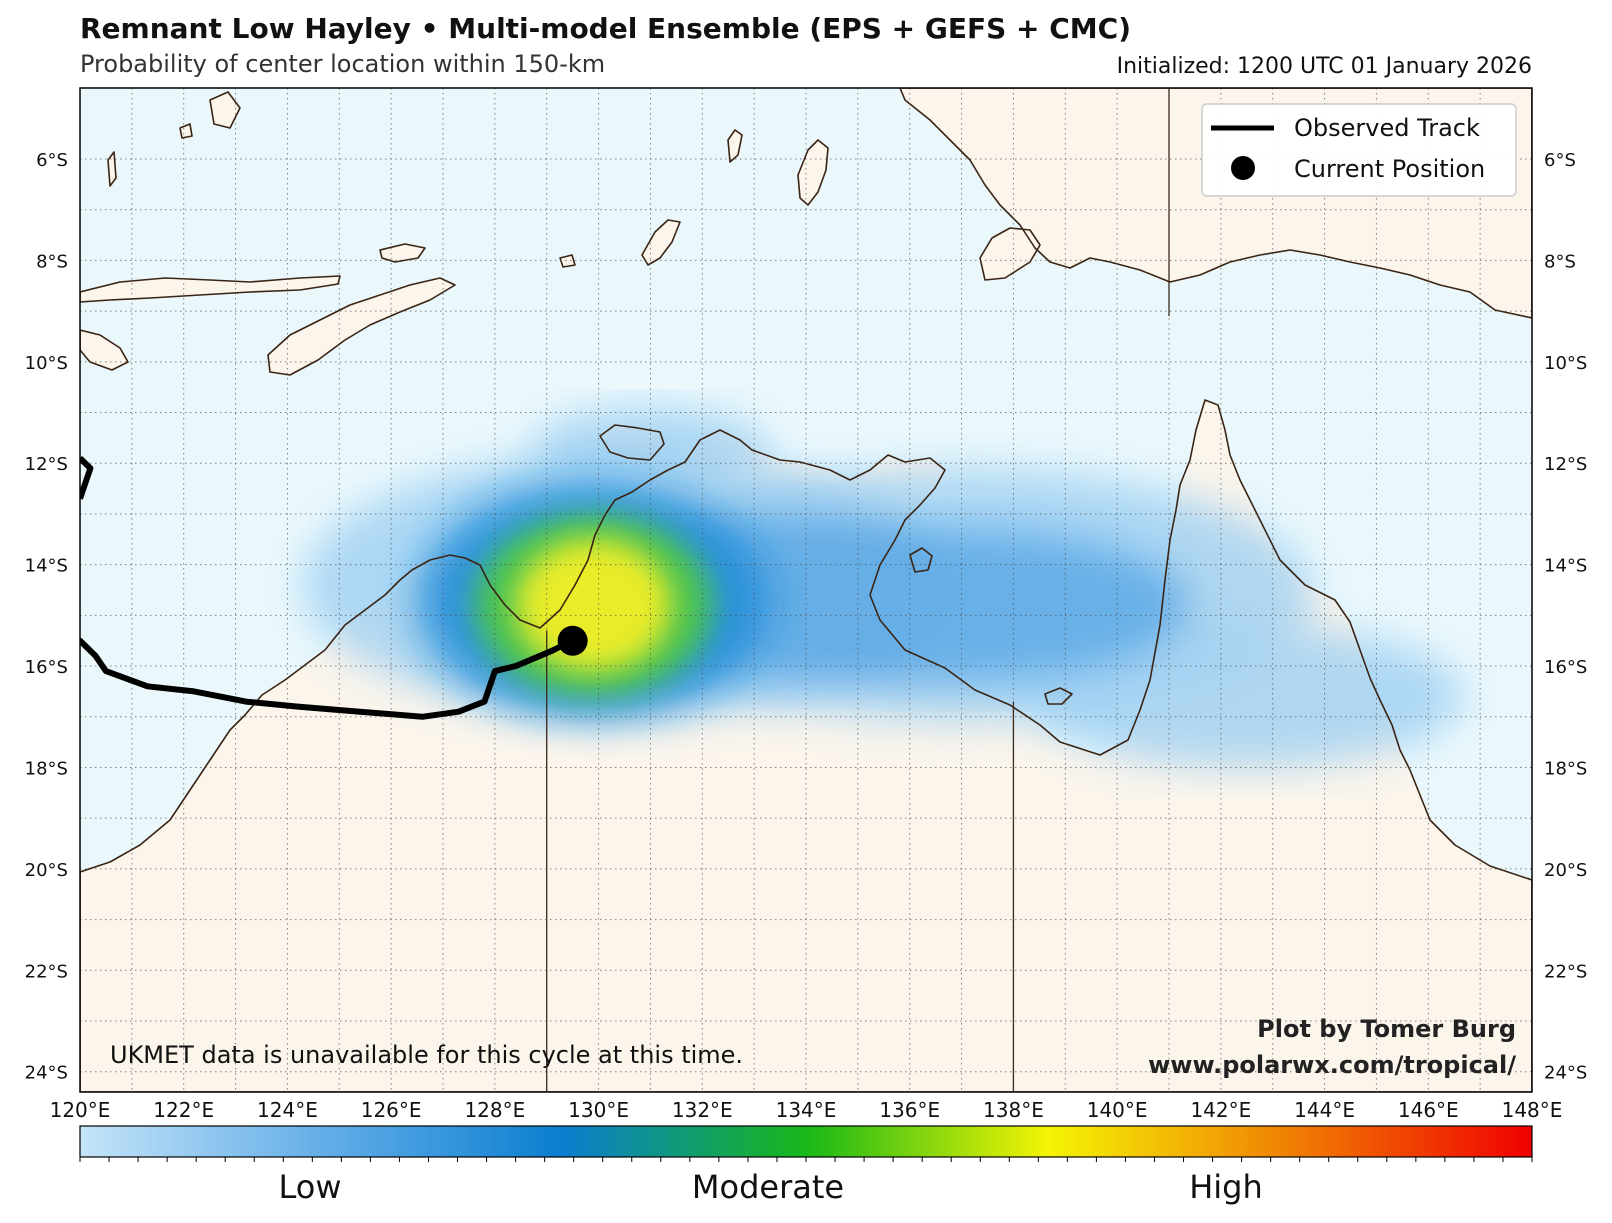 The height and width of the screenshot is (1223, 1612). I want to click on lat-label-left: 6°S, so click(52, 160).